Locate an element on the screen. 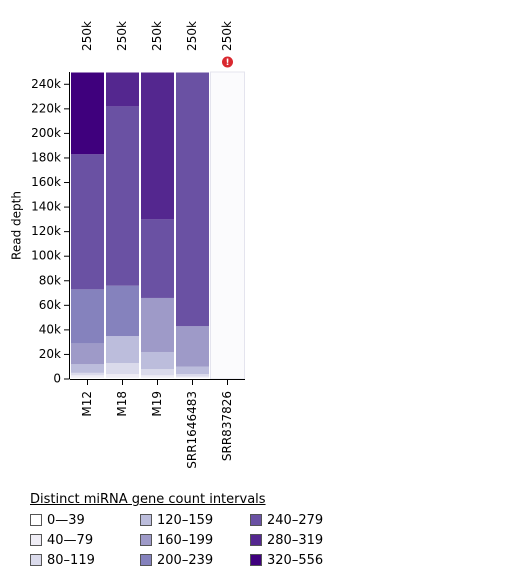  legend-label: 0—39 is located at coordinates (66, 520).